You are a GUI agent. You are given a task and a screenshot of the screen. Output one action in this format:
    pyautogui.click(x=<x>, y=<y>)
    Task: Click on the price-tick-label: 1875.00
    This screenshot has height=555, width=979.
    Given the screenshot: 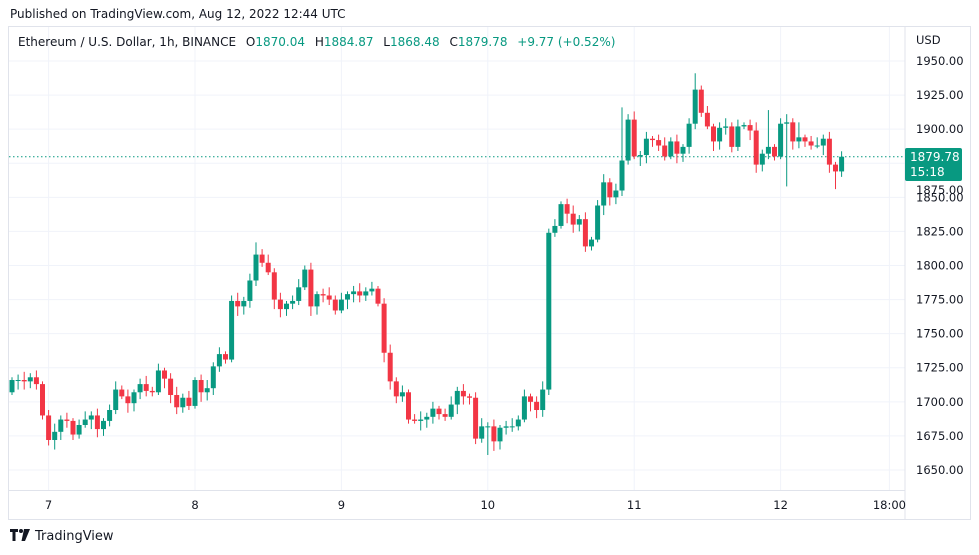 What is the action you would take?
    pyautogui.click(x=940, y=190)
    